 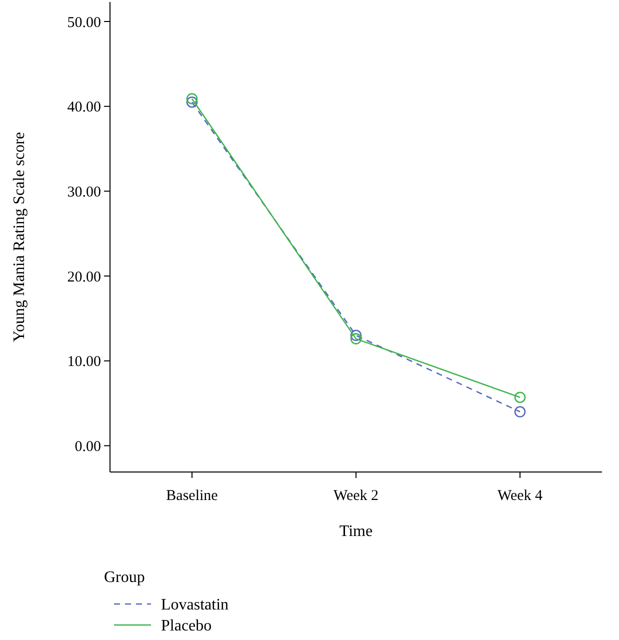 What do you see at coordinates (84, 22) in the screenshot?
I see `y-tick-label: 50.00` at bounding box center [84, 22].